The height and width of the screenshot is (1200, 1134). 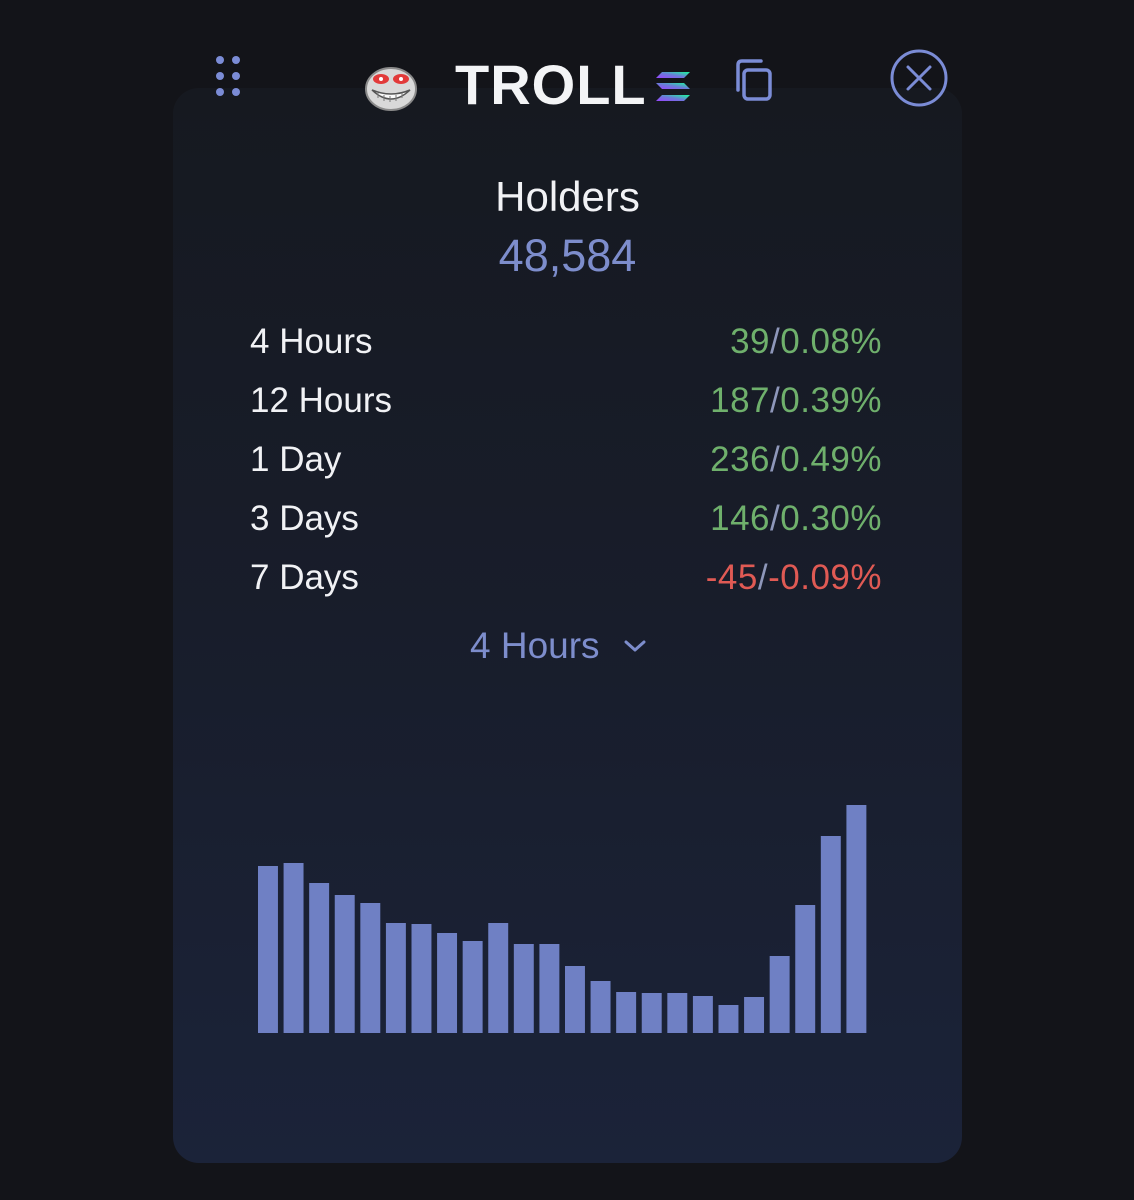 What do you see at coordinates (740, 459) in the screenshot?
I see `stat-change: 236` at bounding box center [740, 459].